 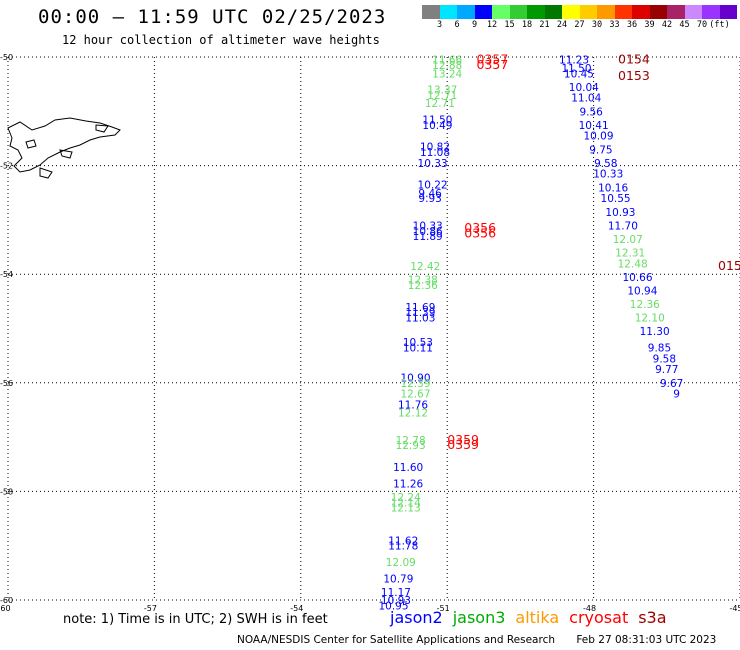 What do you see at coordinates (659, 349) in the screenshot?
I see `swh-value: 9.85` at bounding box center [659, 349].